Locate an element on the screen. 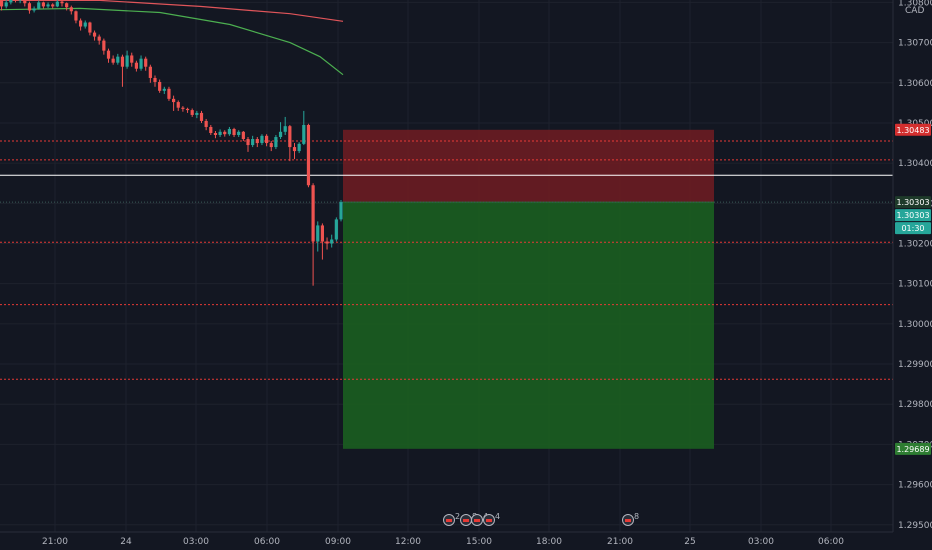 The width and height of the screenshot is (932, 550). event-marker: 2 is located at coordinates (452, 519).